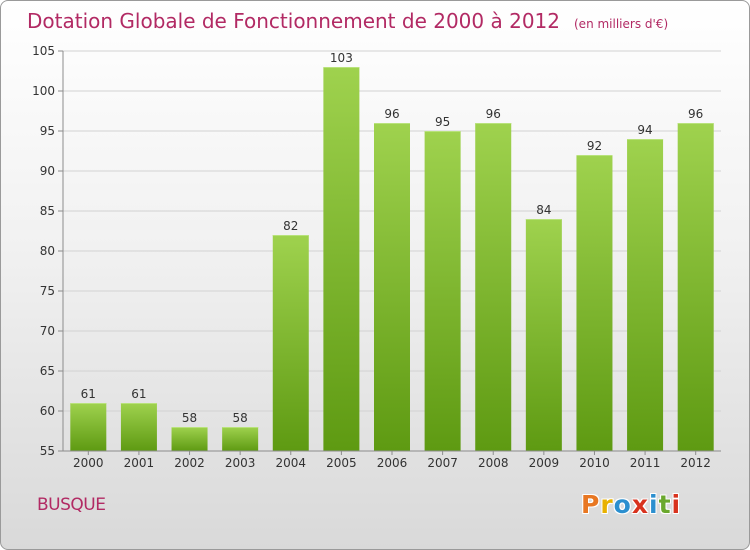 Image resolution: width=750 pixels, height=550 pixels. Describe the element at coordinates (543, 335) in the screenshot. I see `bar-2009` at that location.